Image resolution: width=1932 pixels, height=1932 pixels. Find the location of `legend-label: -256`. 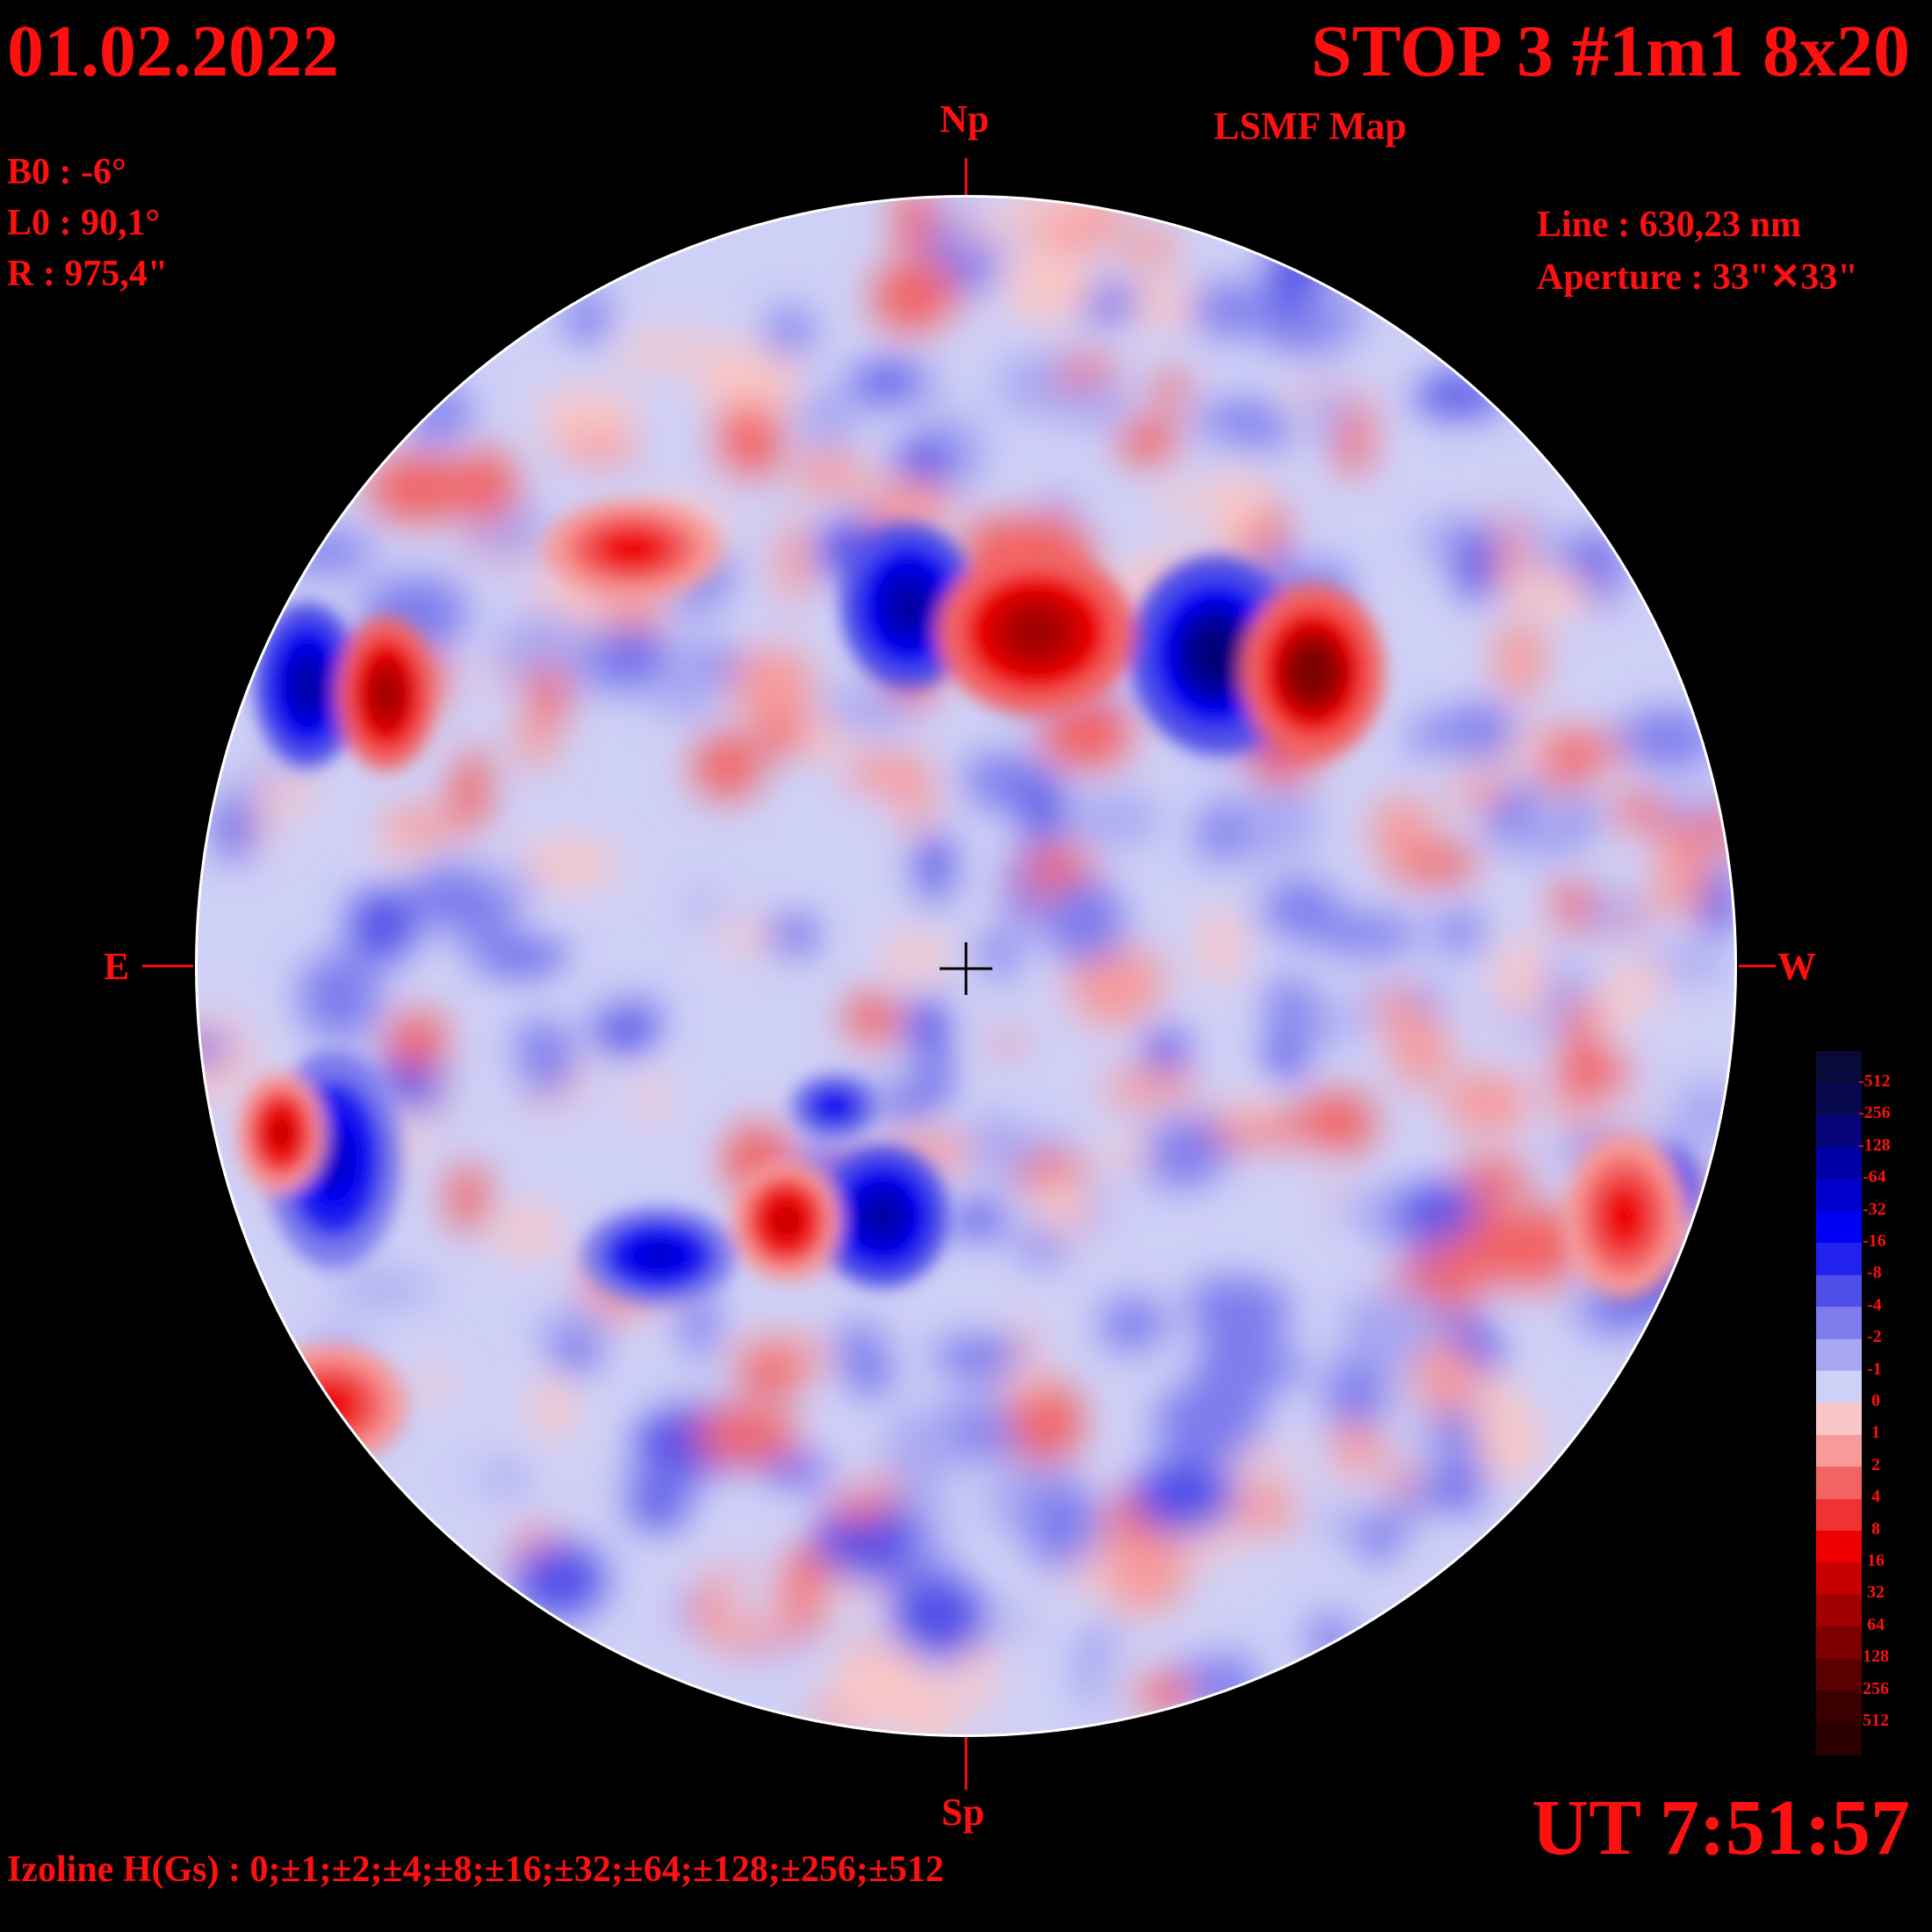

legend-label: -256 is located at coordinates (1874, 1113).